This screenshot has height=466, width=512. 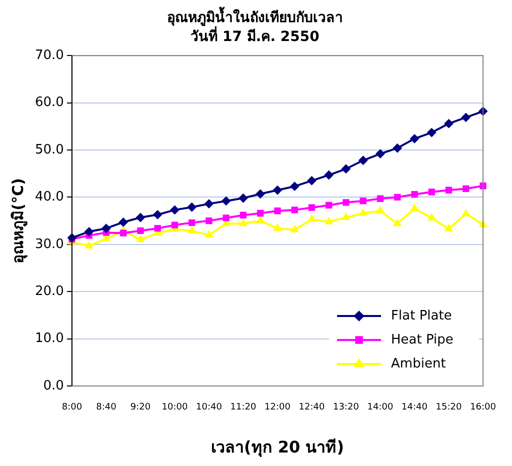 I want to click on x-tick-label: 15:20, so click(x=449, y=407).